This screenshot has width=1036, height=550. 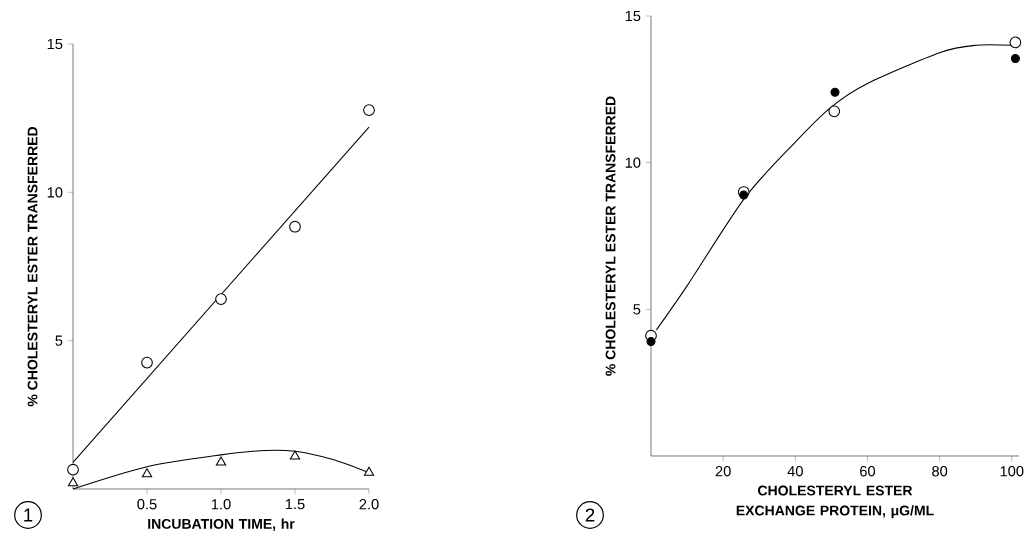 I want to click on x-axis-title: CHOLESTERYL ESTER EXCHANGE PROTEIN, μG/ML, so click(x=835, y=502).